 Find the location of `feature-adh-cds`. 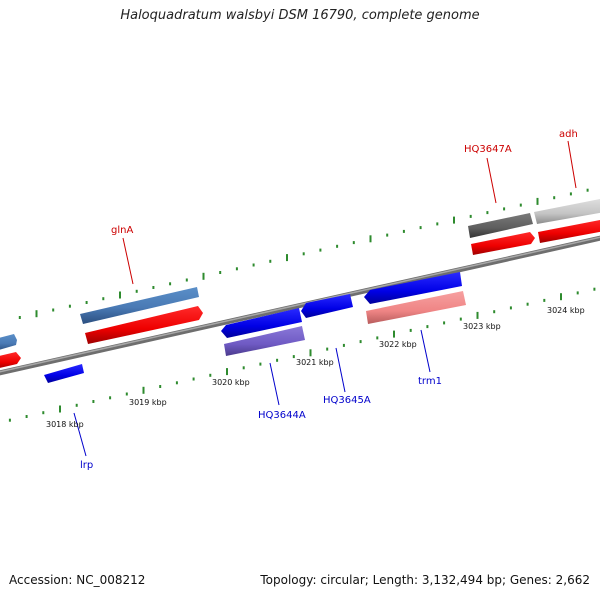

feature-adh-cds is located at coordinates (569, 231).